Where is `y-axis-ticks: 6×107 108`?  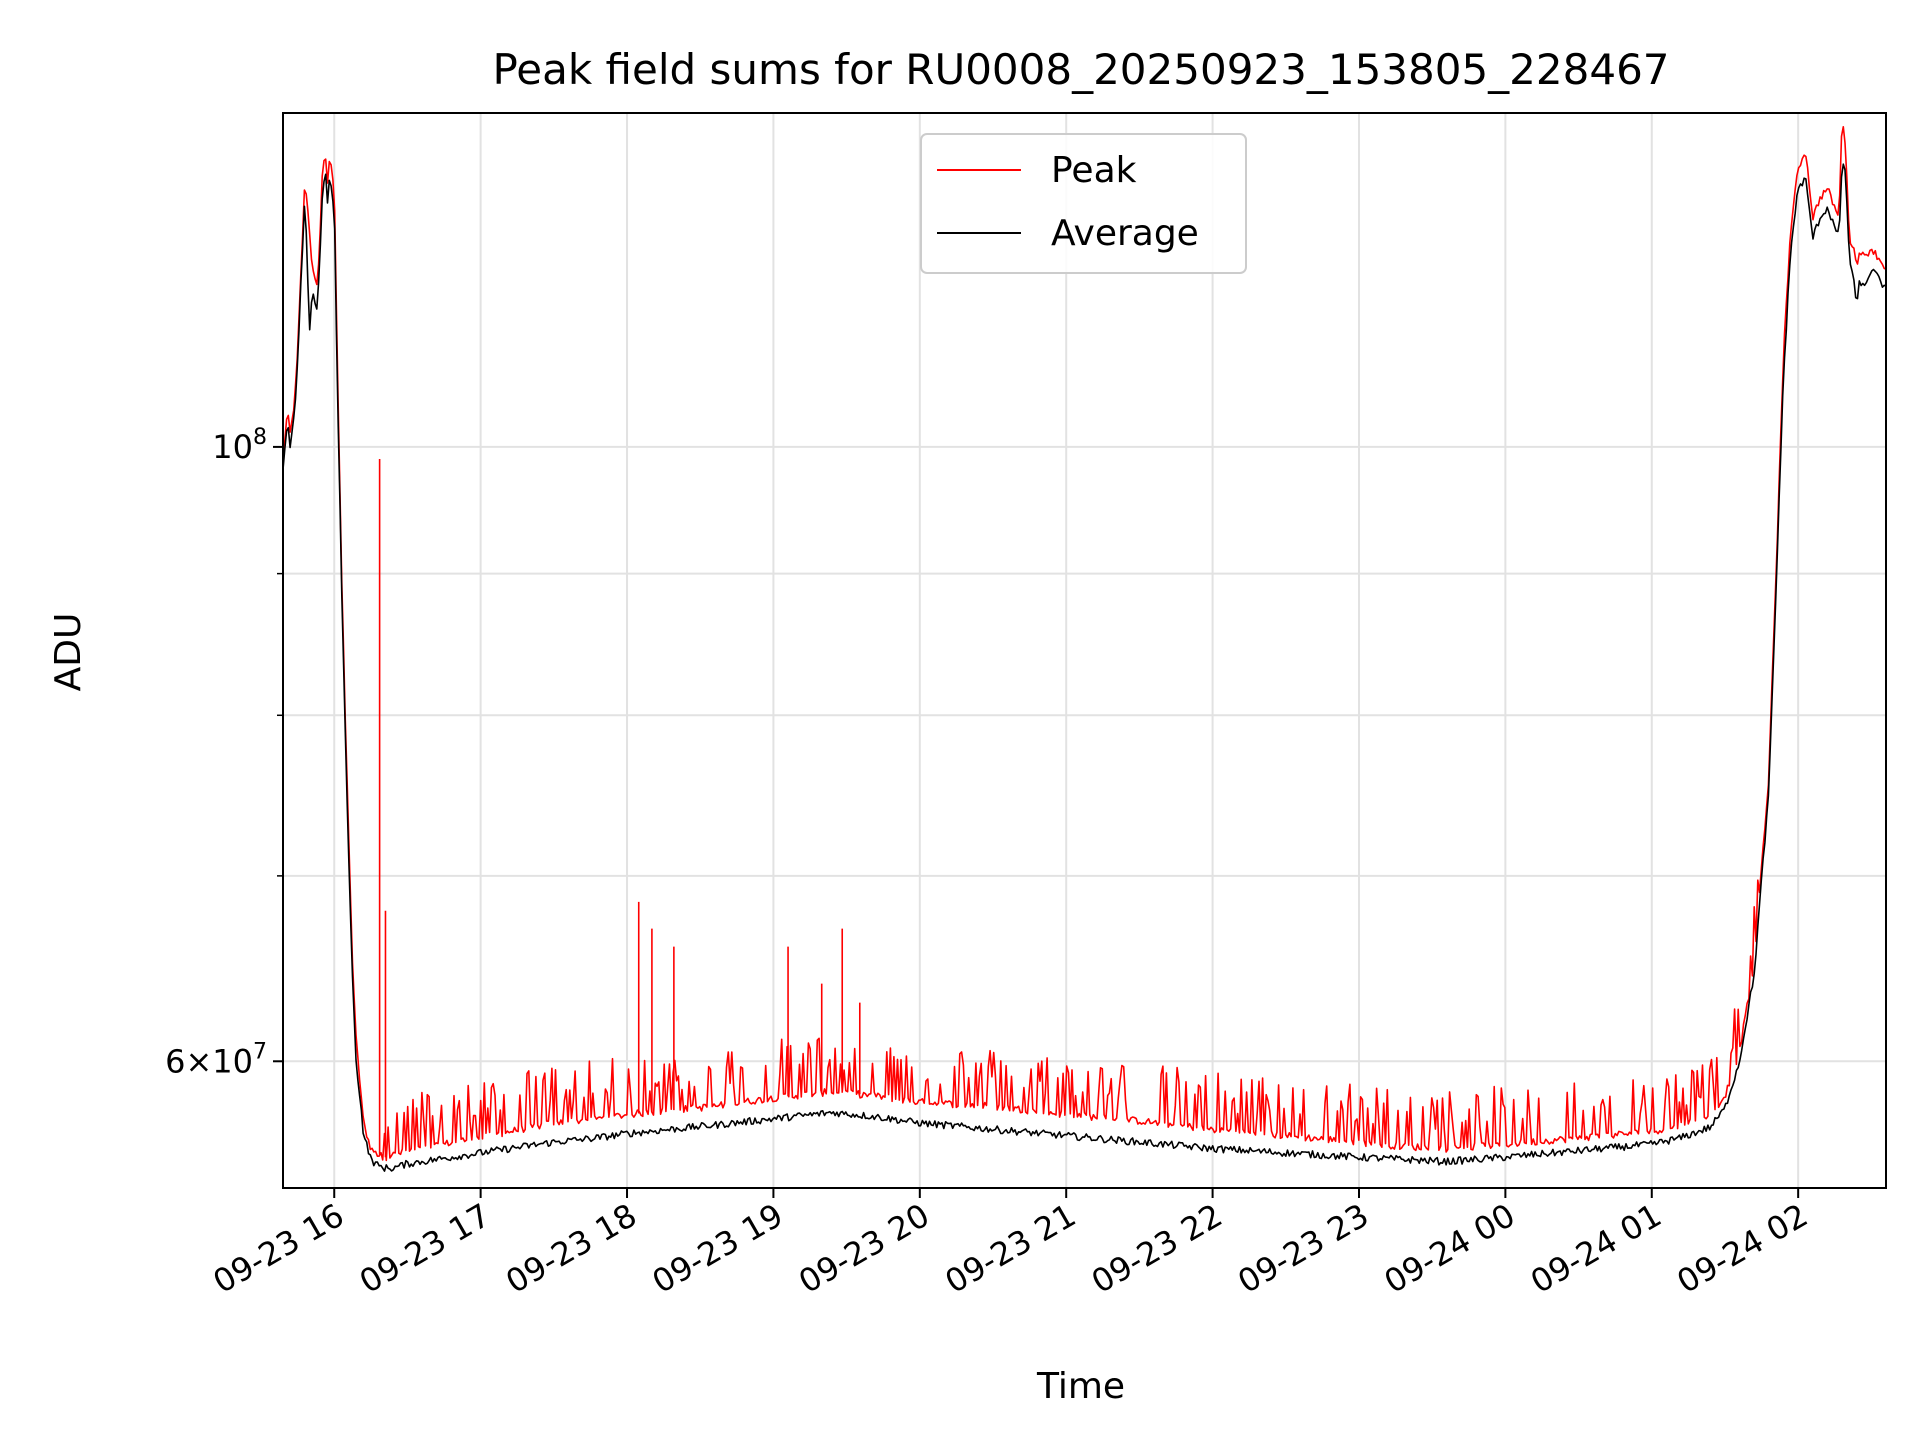 y-axis-ticks: 6×107 108 is located at coordinates (224, 752).